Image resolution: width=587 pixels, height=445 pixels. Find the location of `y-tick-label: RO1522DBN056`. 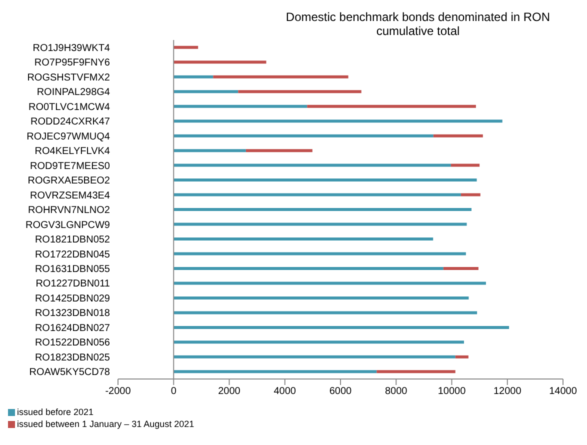

y-tick-label: RO1522DBN056 is located at coordinates (72, 343).